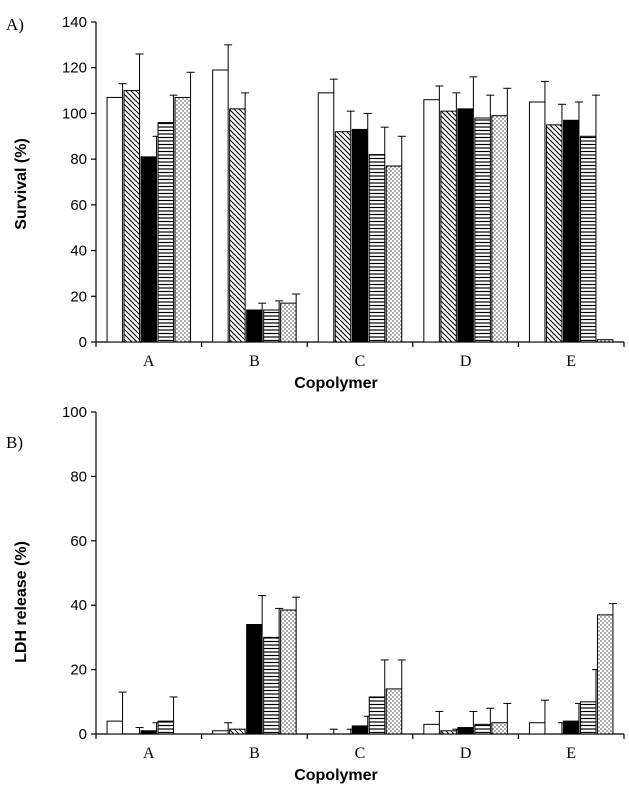 The height and width of the screenshot is (785, 629). I want to click on panel-b-y-axis-title: LDH release (%), so click(21, 602).